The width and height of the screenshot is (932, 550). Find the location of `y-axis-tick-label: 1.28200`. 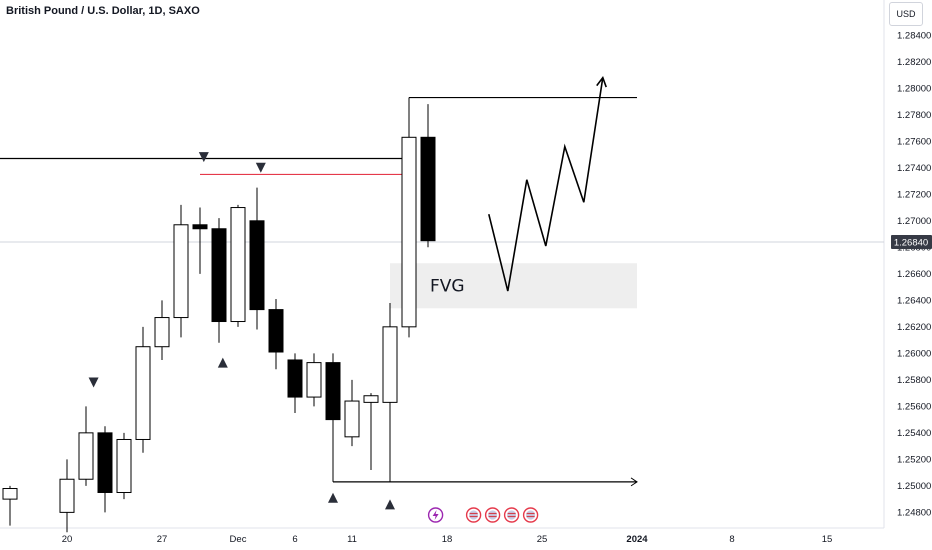

y-axis-tick-label: 1.28200 is located at coordinates (914, 62).